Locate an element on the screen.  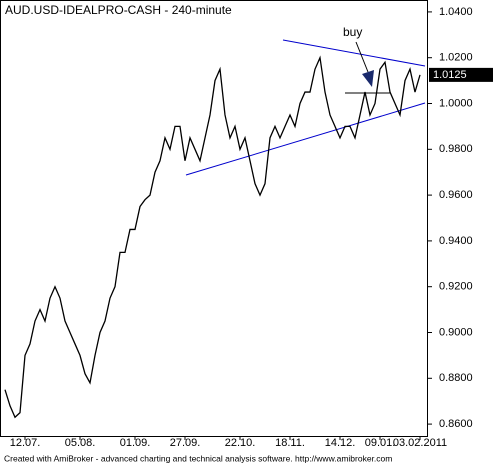
x-tick-label: 05.08. is located at coordinates (80, 443).